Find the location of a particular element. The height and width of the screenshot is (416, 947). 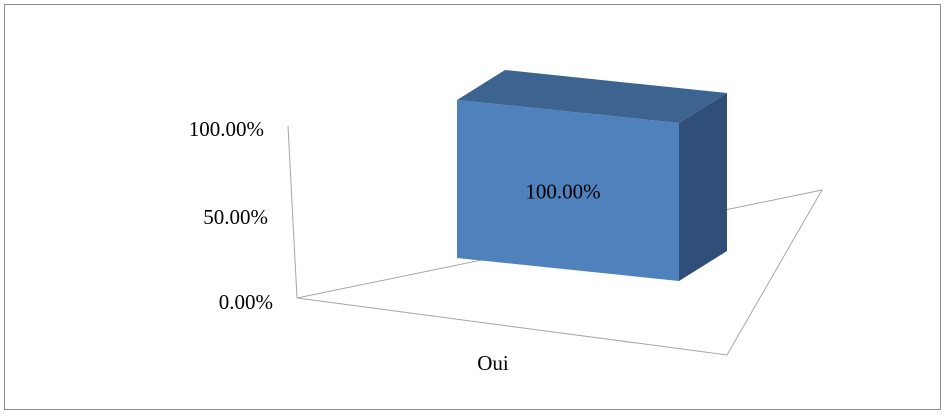

bar-front-face is located at coordinates (568, 190).